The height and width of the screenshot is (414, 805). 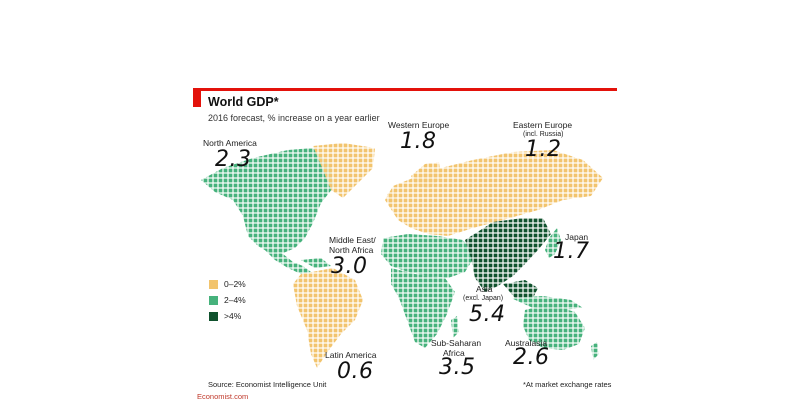 I want to click on australia-shape, so click(x=554, y=327).